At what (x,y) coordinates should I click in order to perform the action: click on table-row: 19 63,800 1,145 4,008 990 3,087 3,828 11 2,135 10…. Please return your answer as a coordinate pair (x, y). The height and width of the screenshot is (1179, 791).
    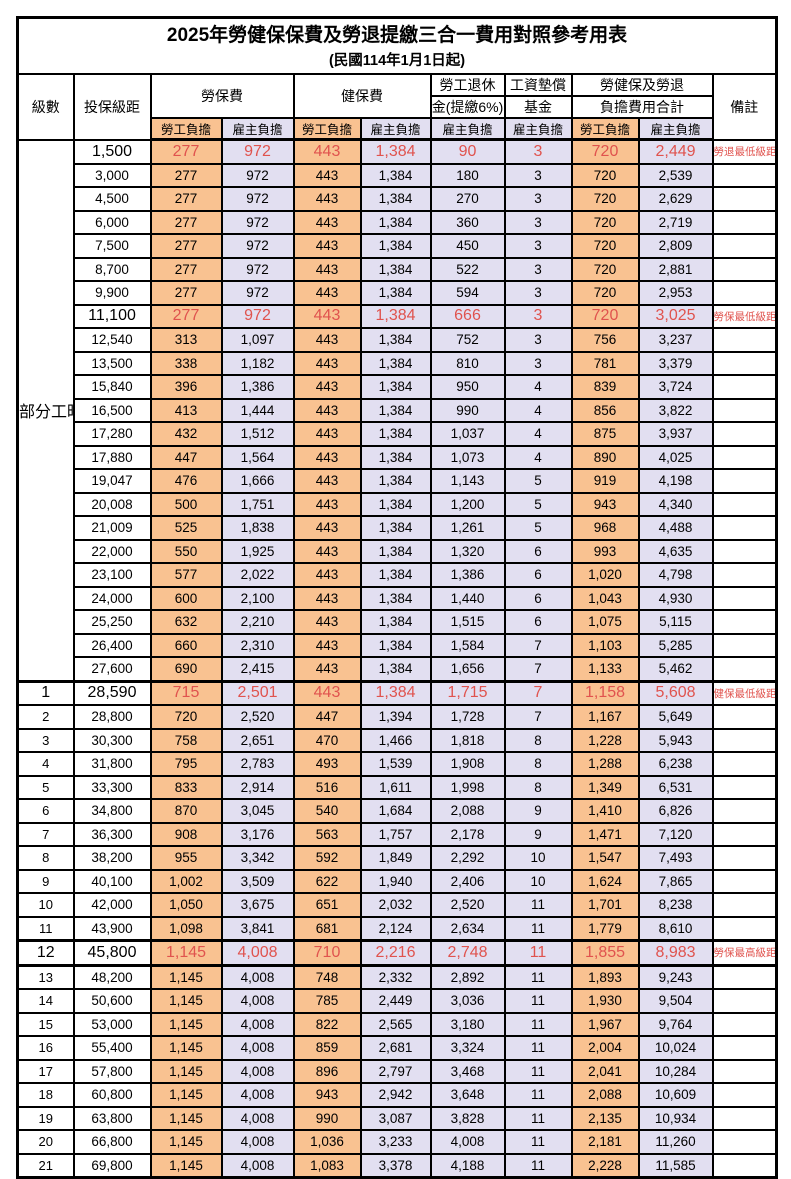
    Looking at the image, I should click on (397, 1118).